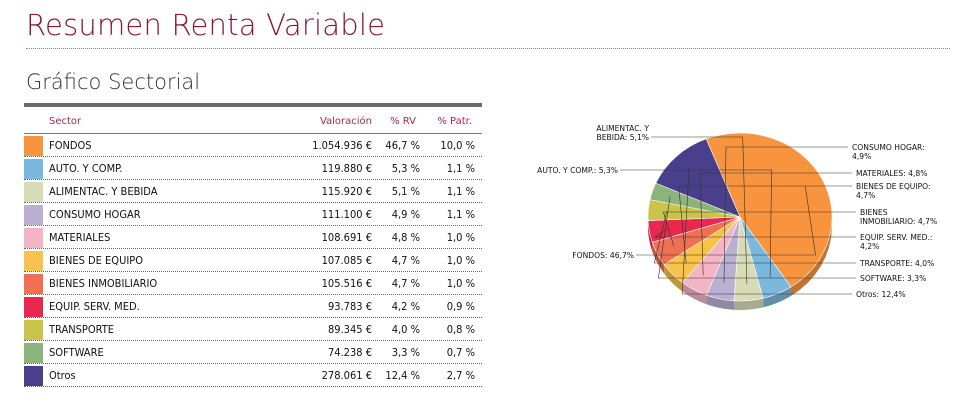  What do you see at coordinates (253, 237) in the screenshot?
I see `table-row: MATERIALES 108.691 € 4,8 % 1,0 %` at bounding box center [253, 237].